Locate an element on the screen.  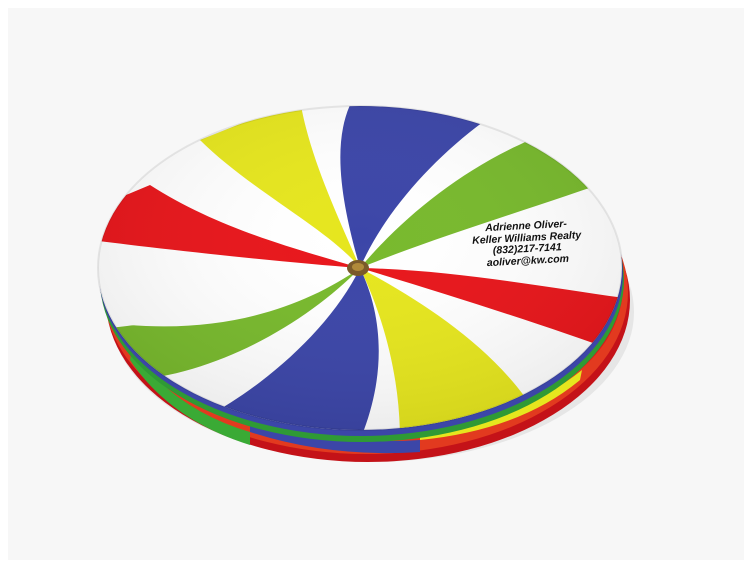
edge-blue-segment is located at coordinates (335, 437).